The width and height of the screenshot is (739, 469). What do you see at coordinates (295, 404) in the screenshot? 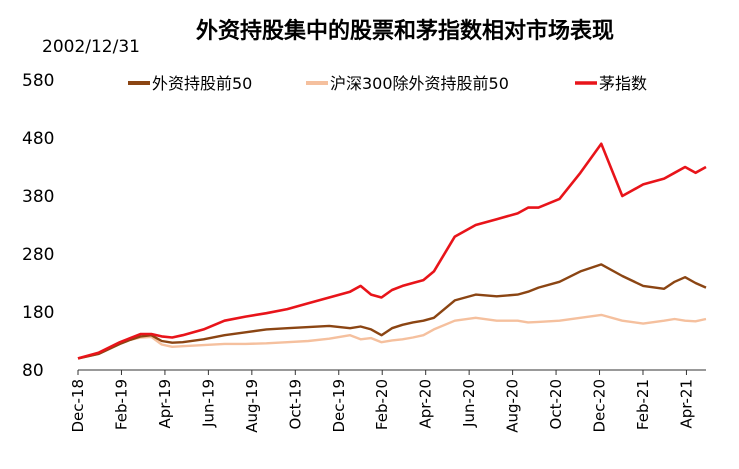
I see `x-tick-label: Oct-19` at bounding box center [295, 404].